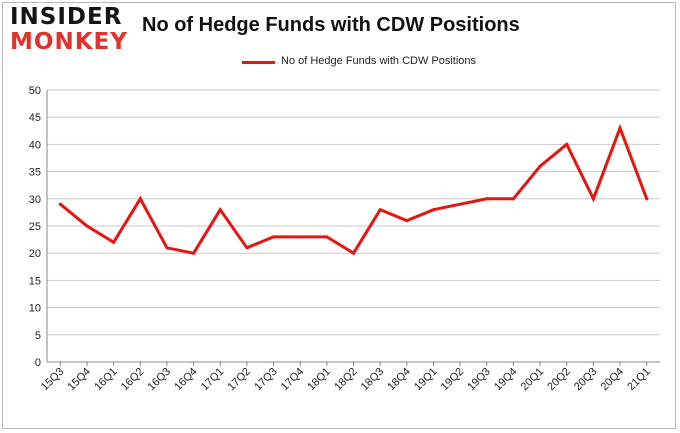  I want to click on x-tick-label: 19Q3, so click(479, 380).